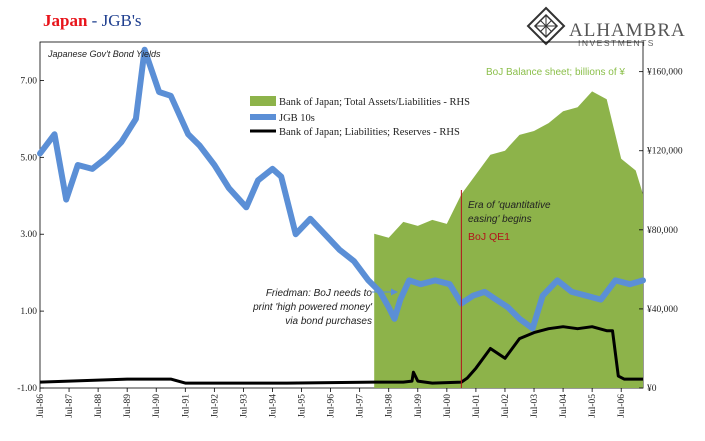 This screenshot has width=705, height=441. Describe the element at coordinates (622, 406) in the screenshot. I see `x-tick-label: Jul-06` at that location.